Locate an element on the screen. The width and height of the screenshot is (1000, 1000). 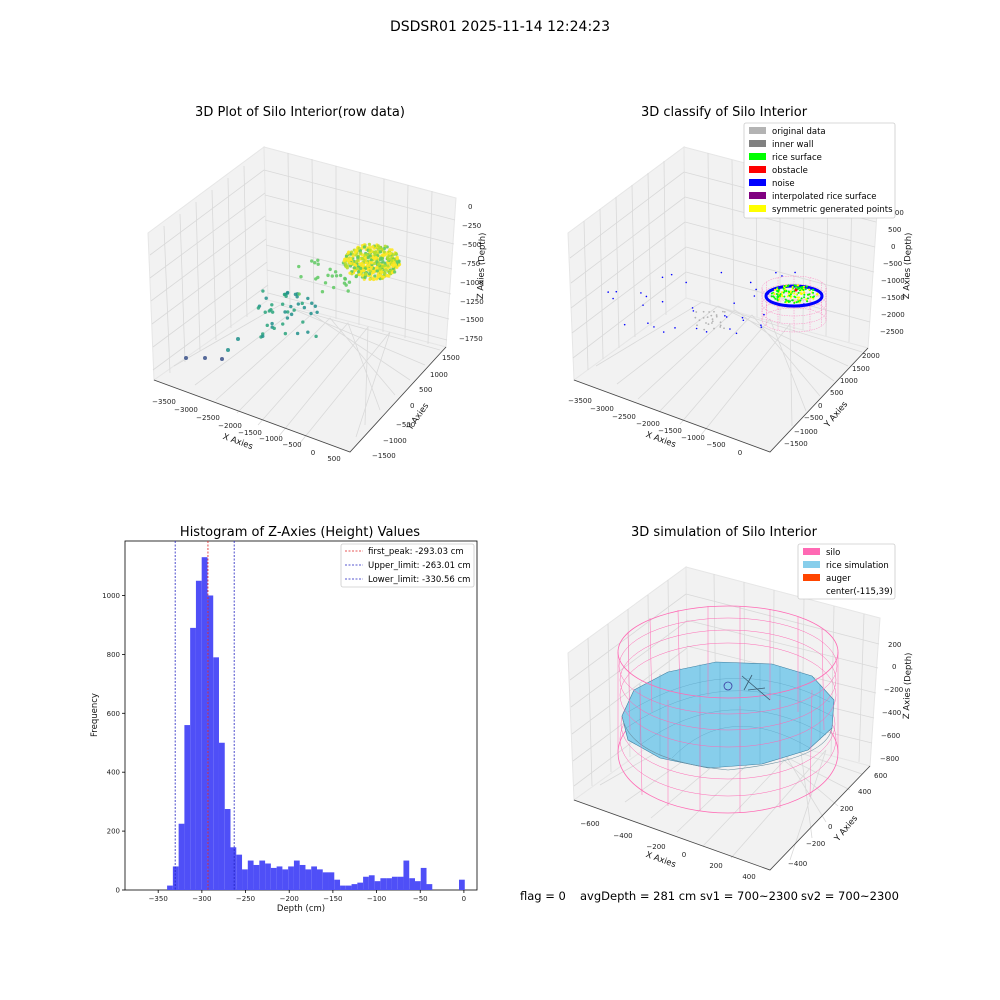
hist-ytick-label: 1000 is located at coordinates (111, 596).